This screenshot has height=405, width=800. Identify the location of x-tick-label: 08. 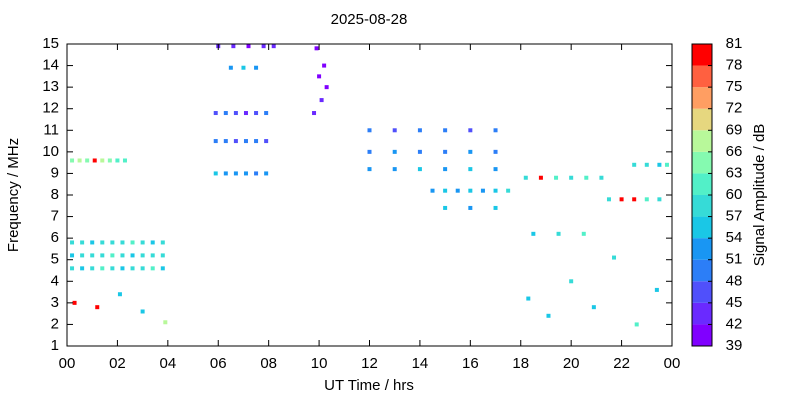
(268, 363).